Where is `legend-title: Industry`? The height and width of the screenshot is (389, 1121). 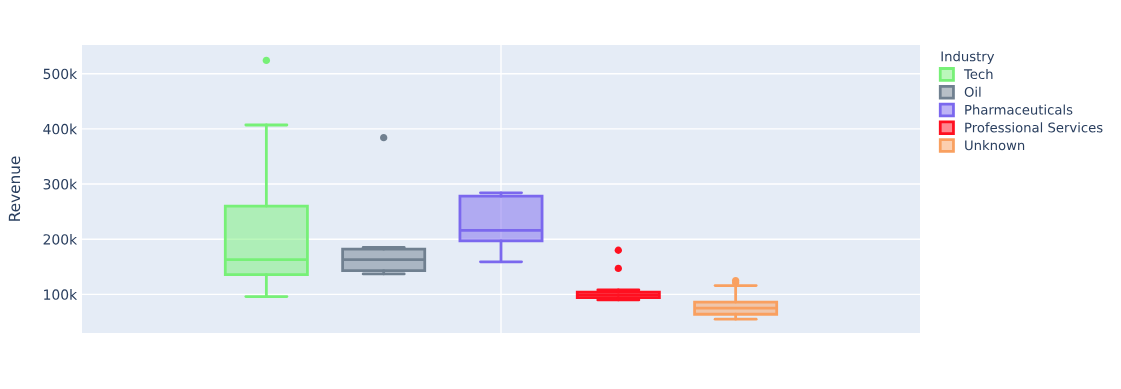 legend-title: Industry is located at coordinates (968, 57).